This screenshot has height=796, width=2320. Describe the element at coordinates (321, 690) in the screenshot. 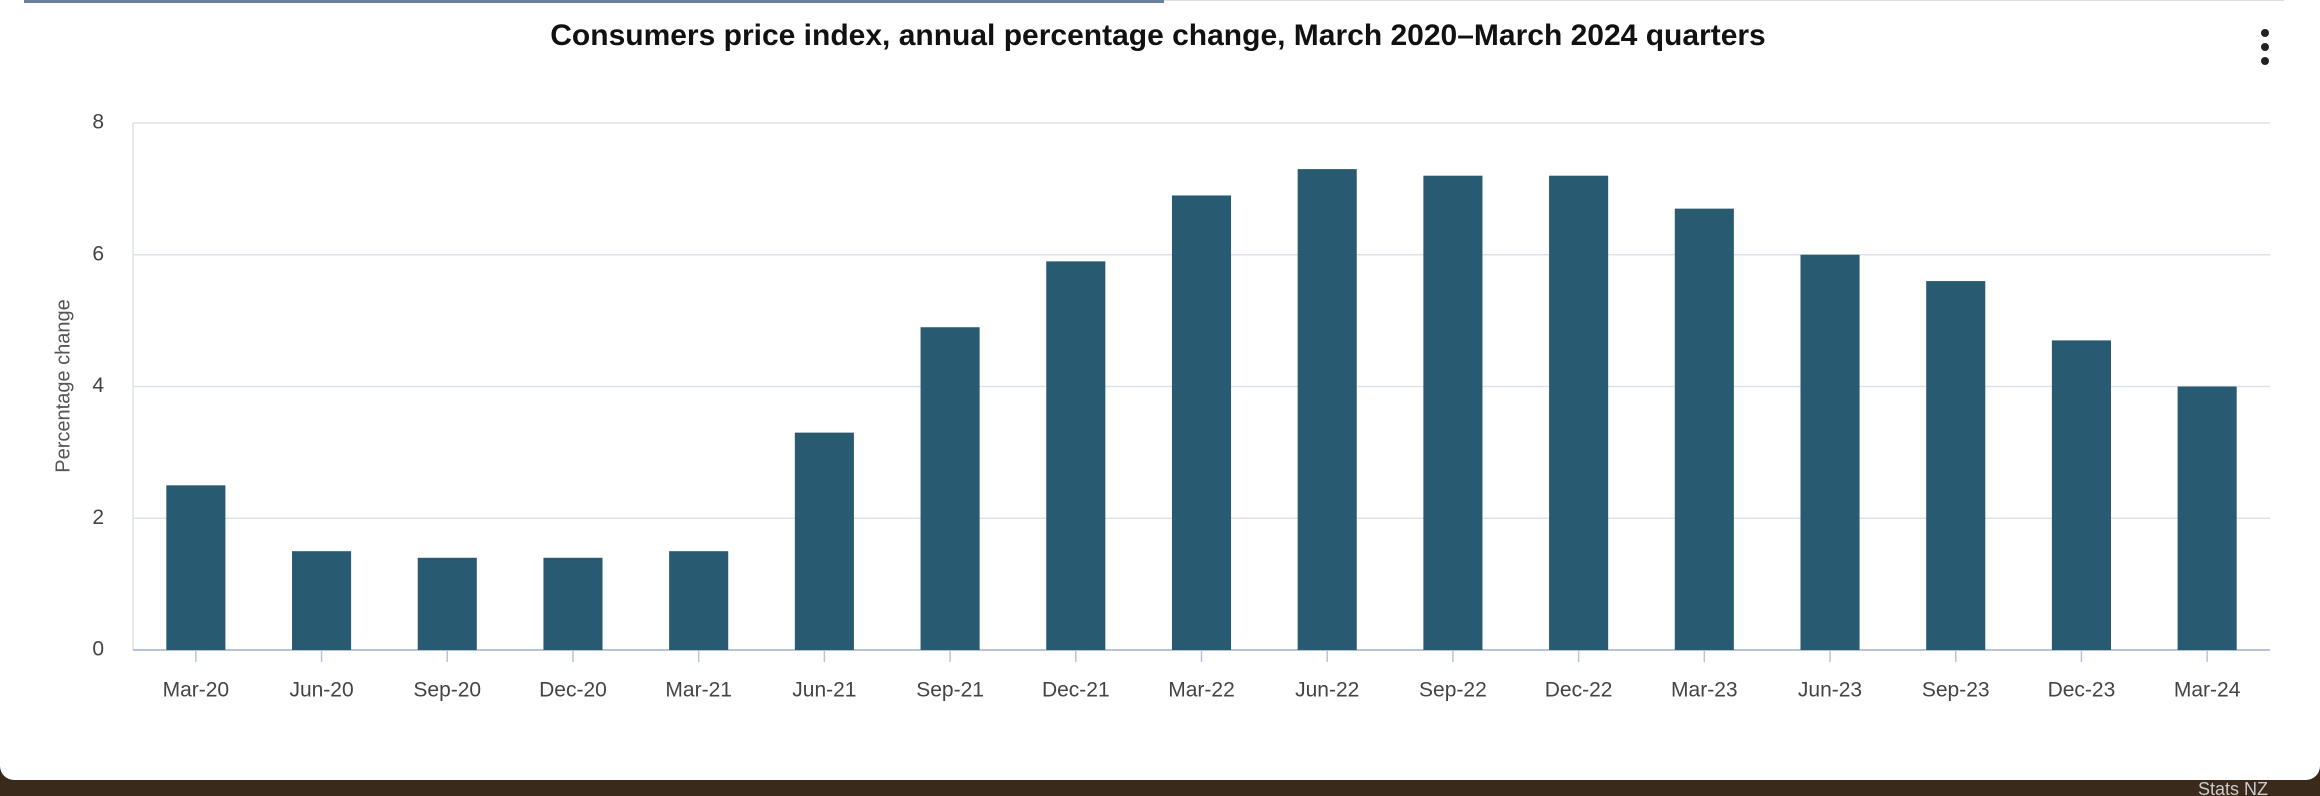

I see `x-tick-label: Jun-20` at that location.